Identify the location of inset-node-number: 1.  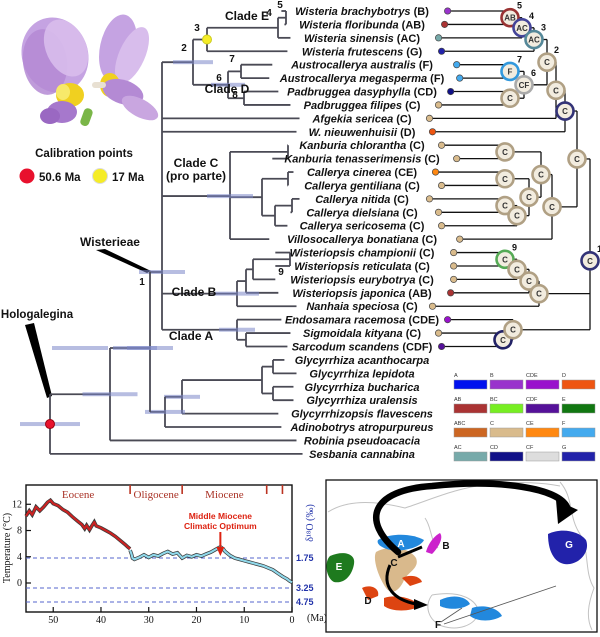
(598, 249).